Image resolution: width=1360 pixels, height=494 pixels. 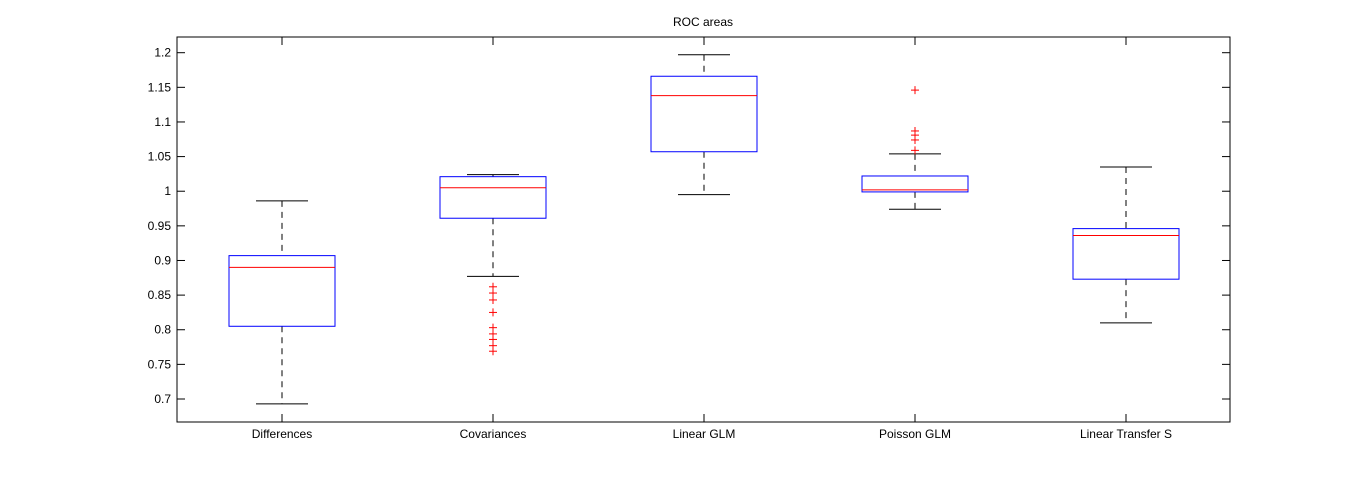 What do you see at coordinates (162, 122) in the screenshot?
I see `y-tick-label: 1.1` at bounding box center [162, 122].